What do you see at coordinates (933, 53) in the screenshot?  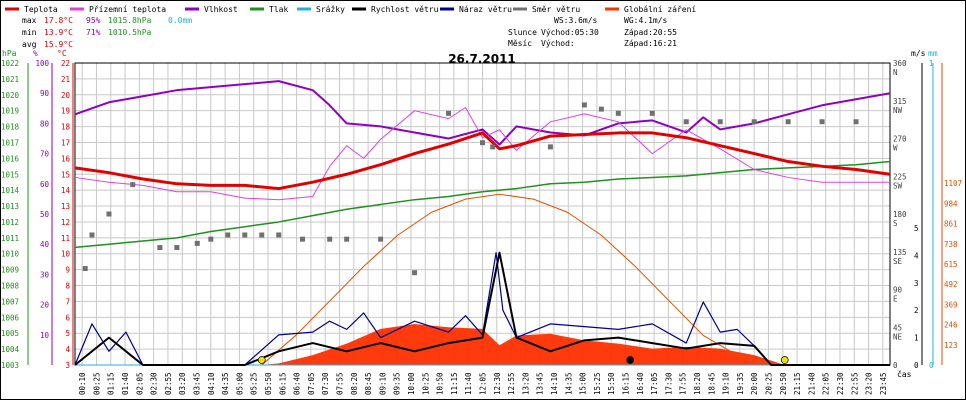 I see `axis-mm-label: mm` at bounding box center [933, 53].